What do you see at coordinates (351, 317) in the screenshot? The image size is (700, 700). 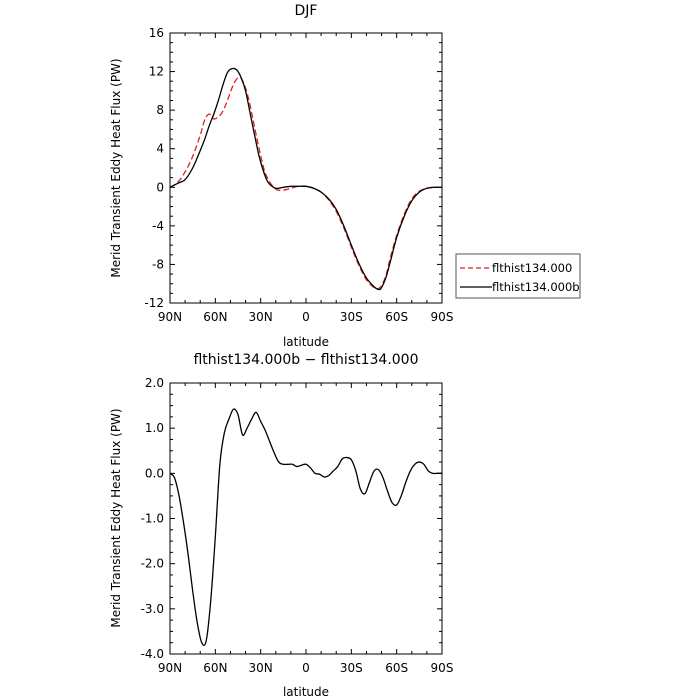 I see `top-x-tick-label-4: 30S` at bounding box center [351, 317].